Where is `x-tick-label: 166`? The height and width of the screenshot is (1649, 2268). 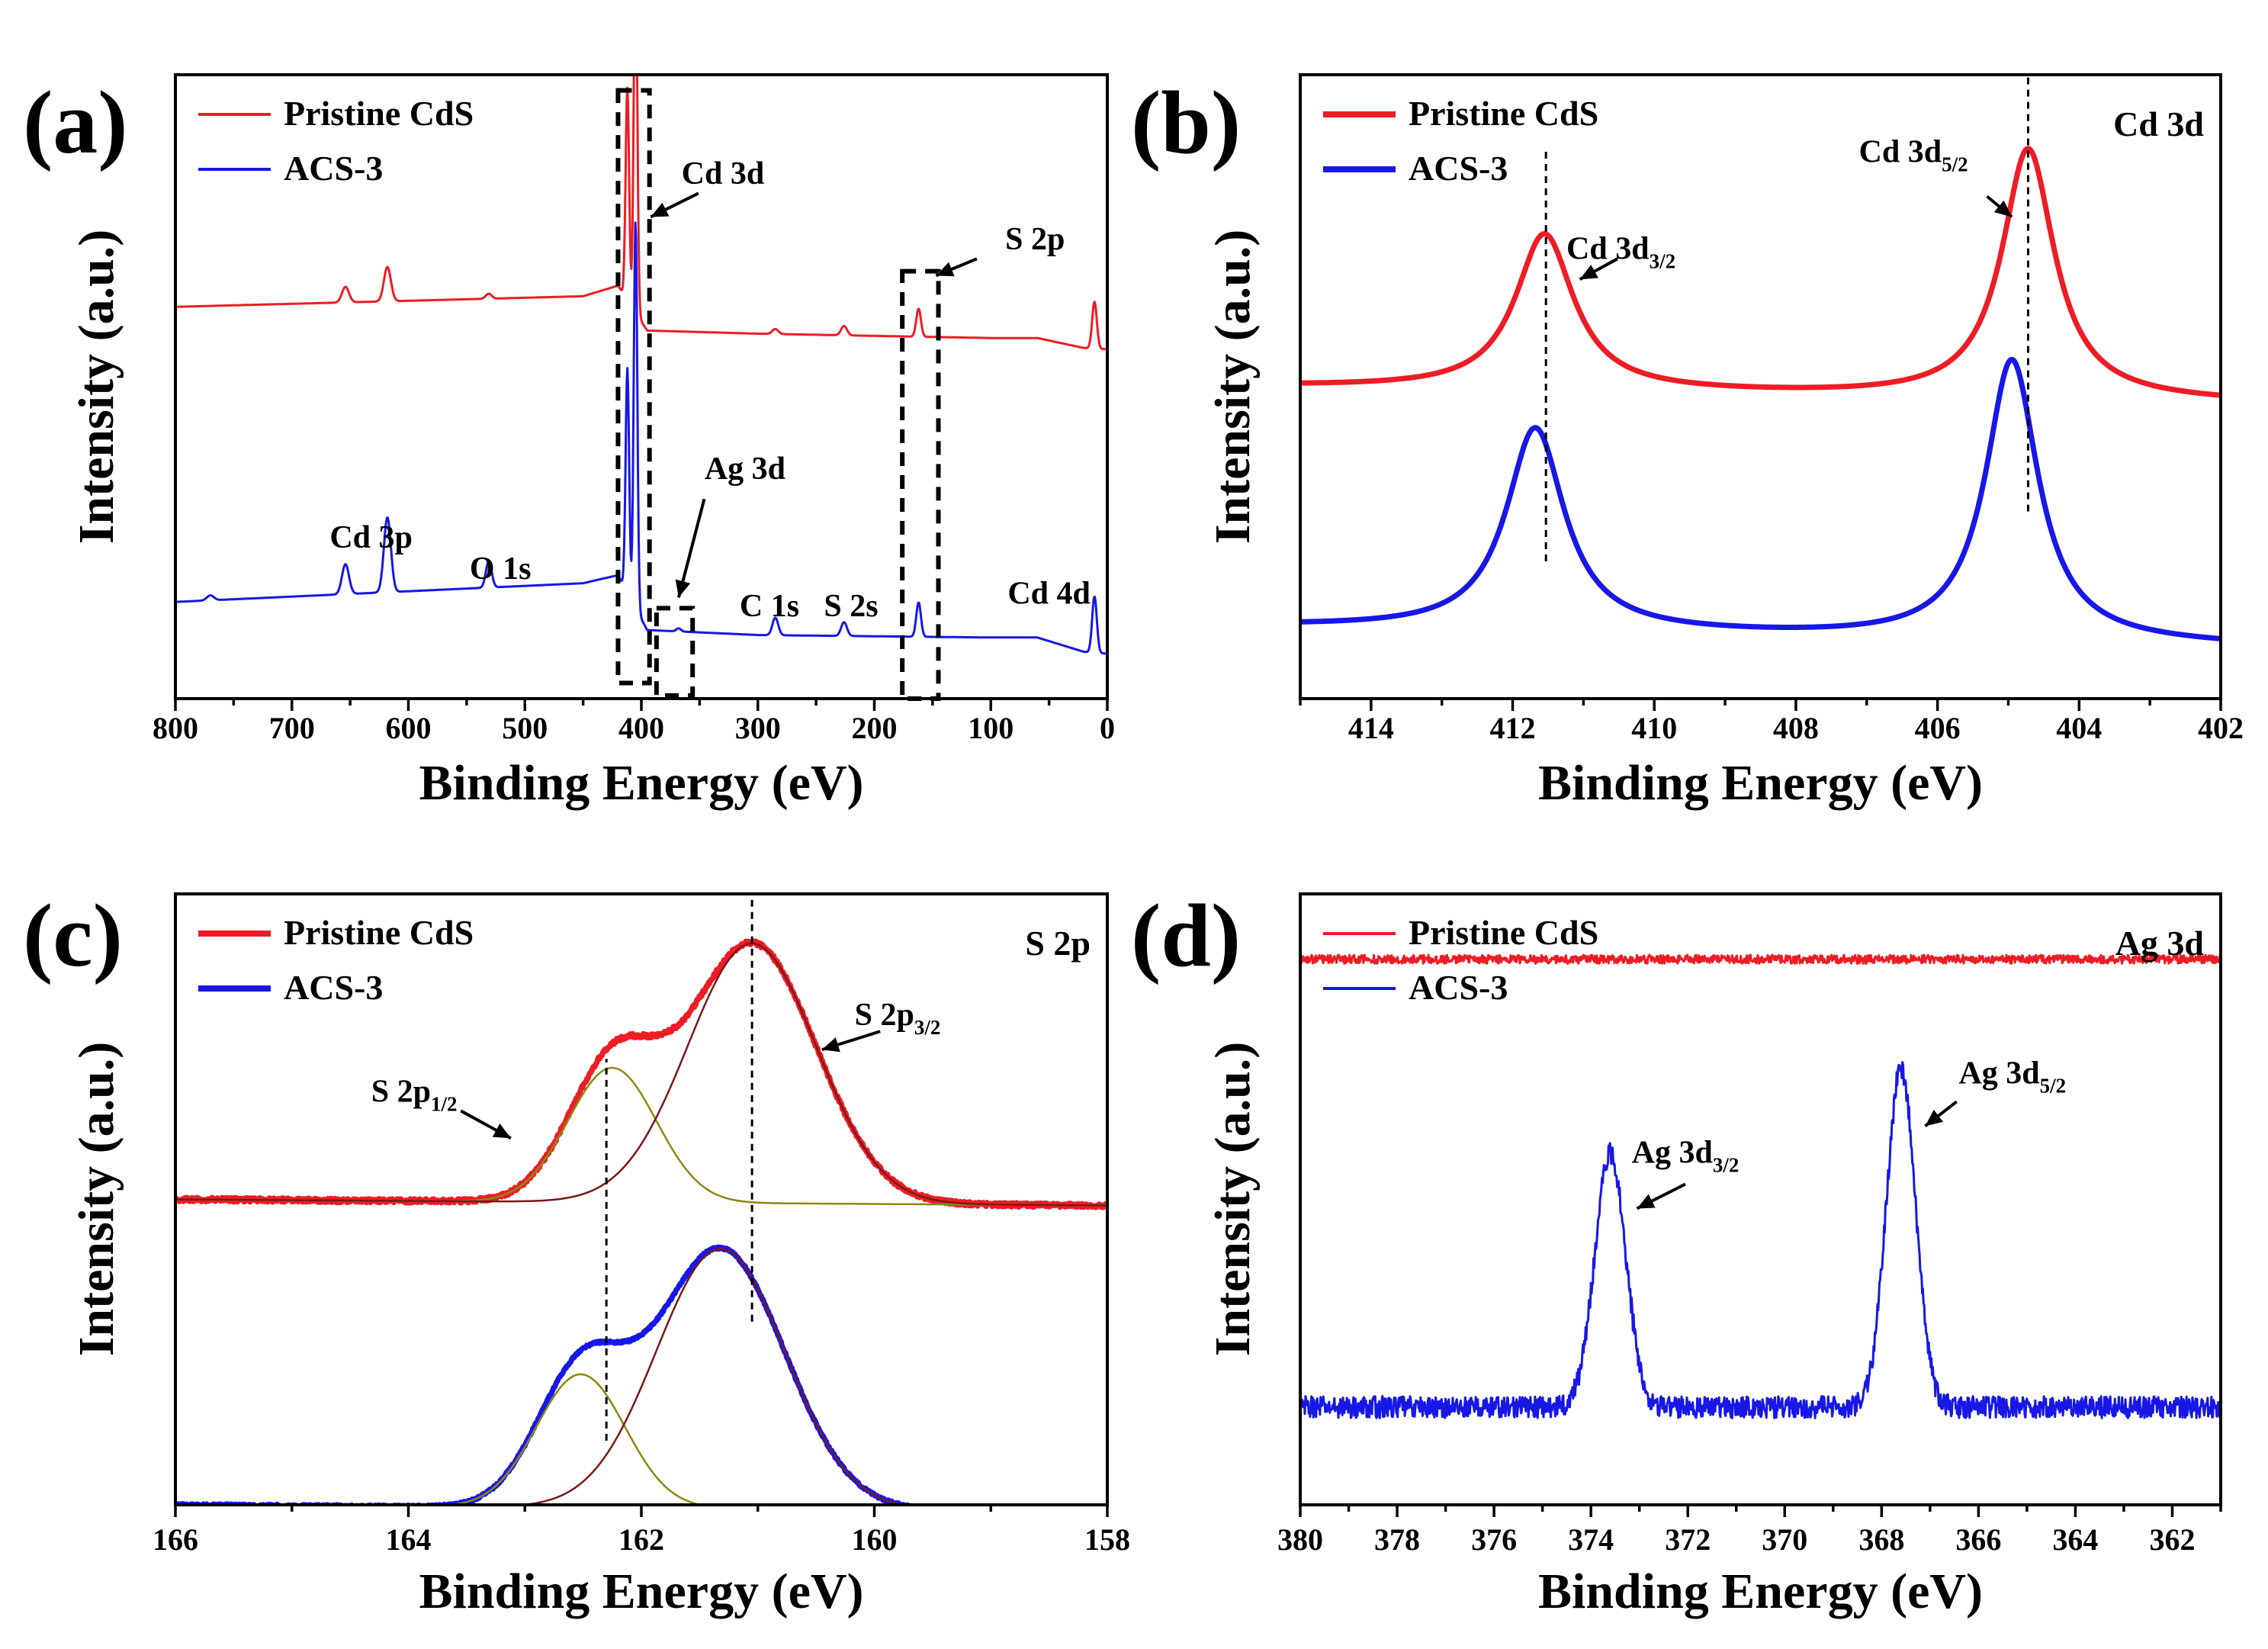 x-tick-label: 166 is located at coordinates (175, 1539).